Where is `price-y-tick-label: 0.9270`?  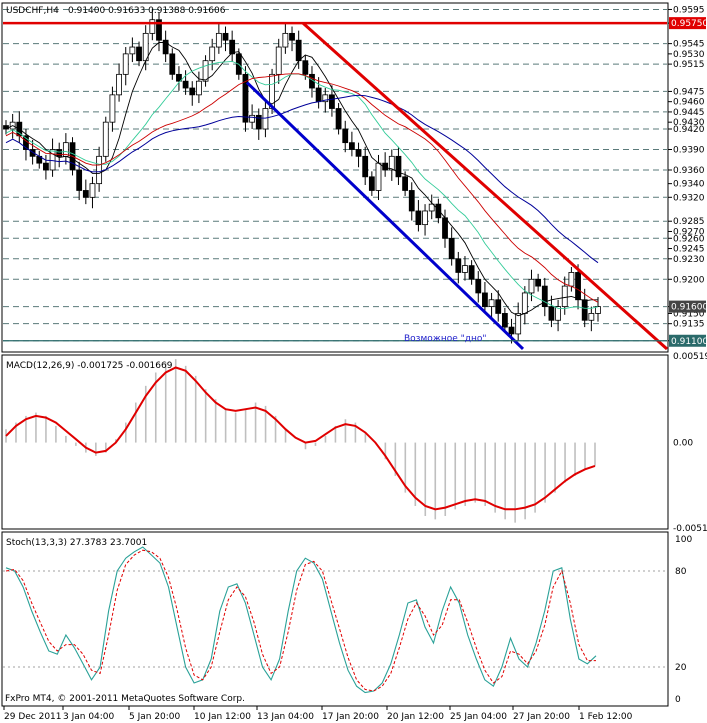
price-y-tick-label: 0.9270 is located at coordinates (689, 232).